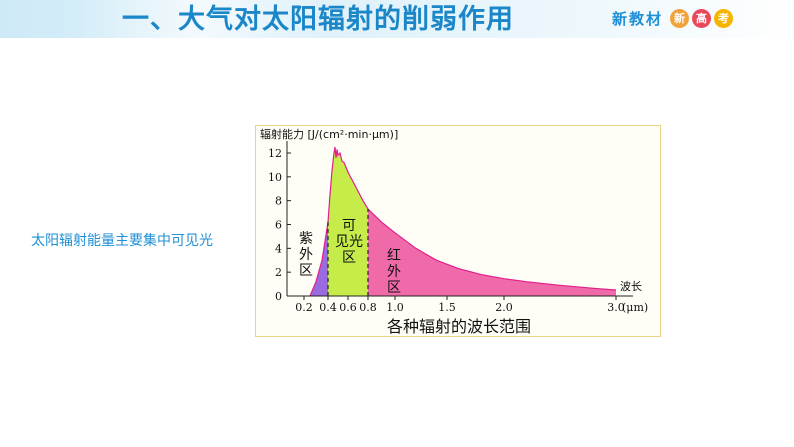 This screenshot has width=794, height=447. I want to click on slide-title: 一、大气对太阳辐射的削弱作用, so click(318, 19).